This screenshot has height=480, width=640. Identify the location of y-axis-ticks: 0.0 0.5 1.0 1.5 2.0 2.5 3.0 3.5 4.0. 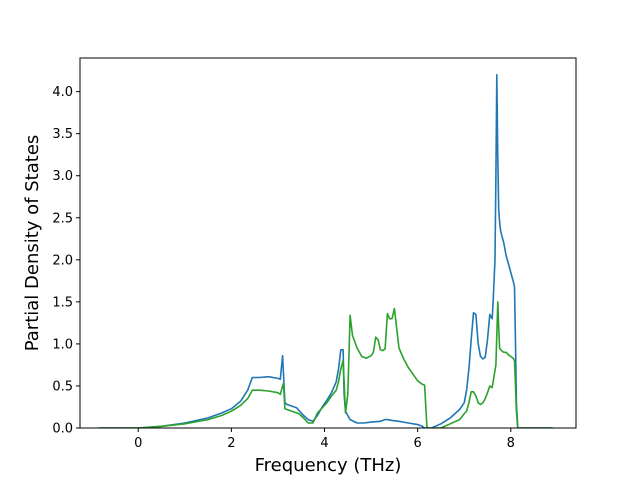
(66, 261).